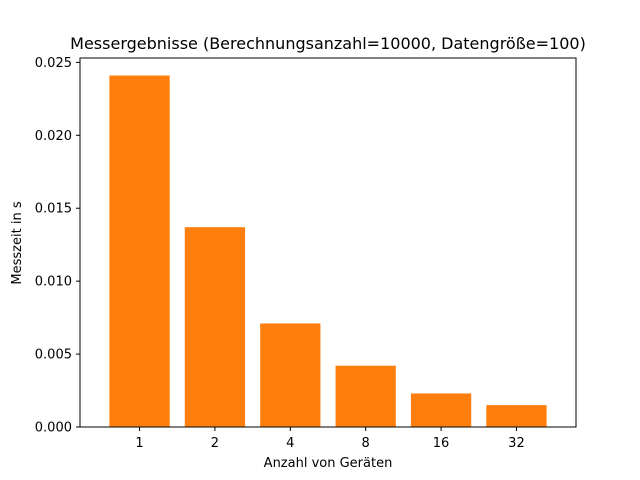  What do you see at coordinates (290, 443) in the screenshot?
I see `x-tick-label: 4` at bounding box center [290, 443].